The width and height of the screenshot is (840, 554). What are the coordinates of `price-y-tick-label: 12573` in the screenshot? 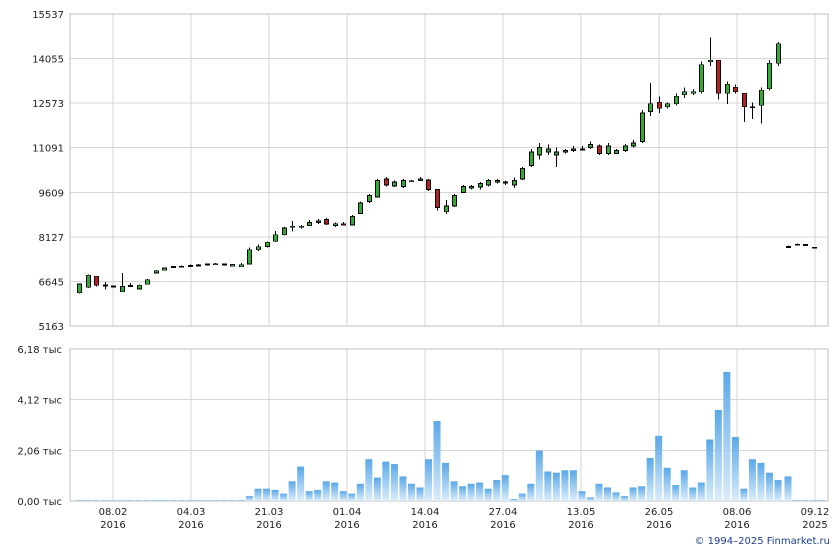 It's located at (48, 104).